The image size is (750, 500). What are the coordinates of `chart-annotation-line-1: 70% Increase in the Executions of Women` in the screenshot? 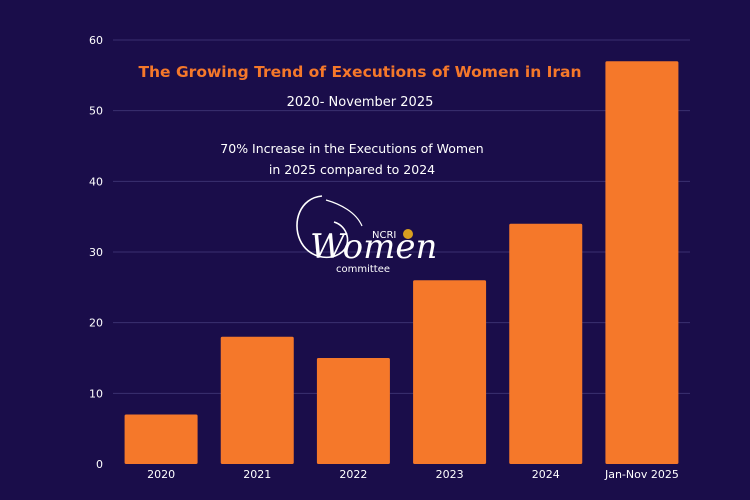 It's located at (351, 148).